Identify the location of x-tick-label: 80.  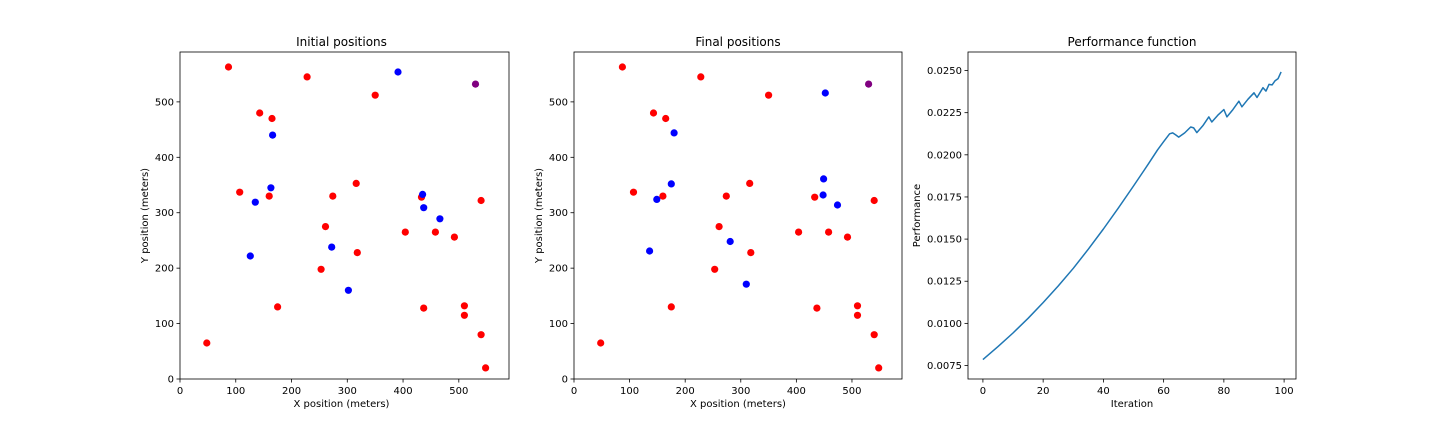
(1223, 391).